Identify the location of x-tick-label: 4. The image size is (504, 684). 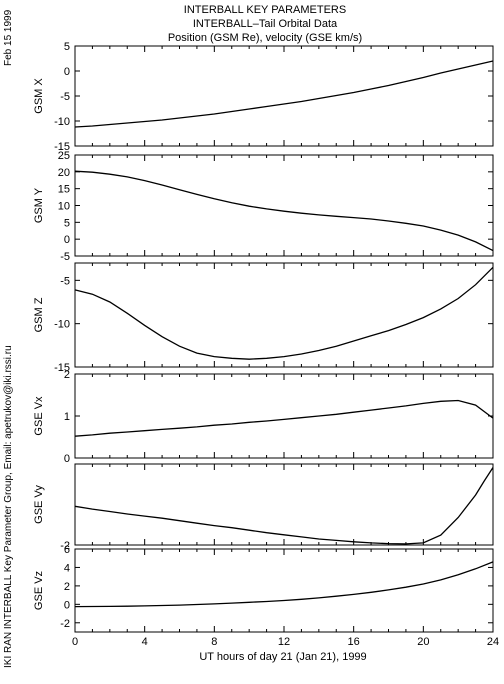
(145, 642).